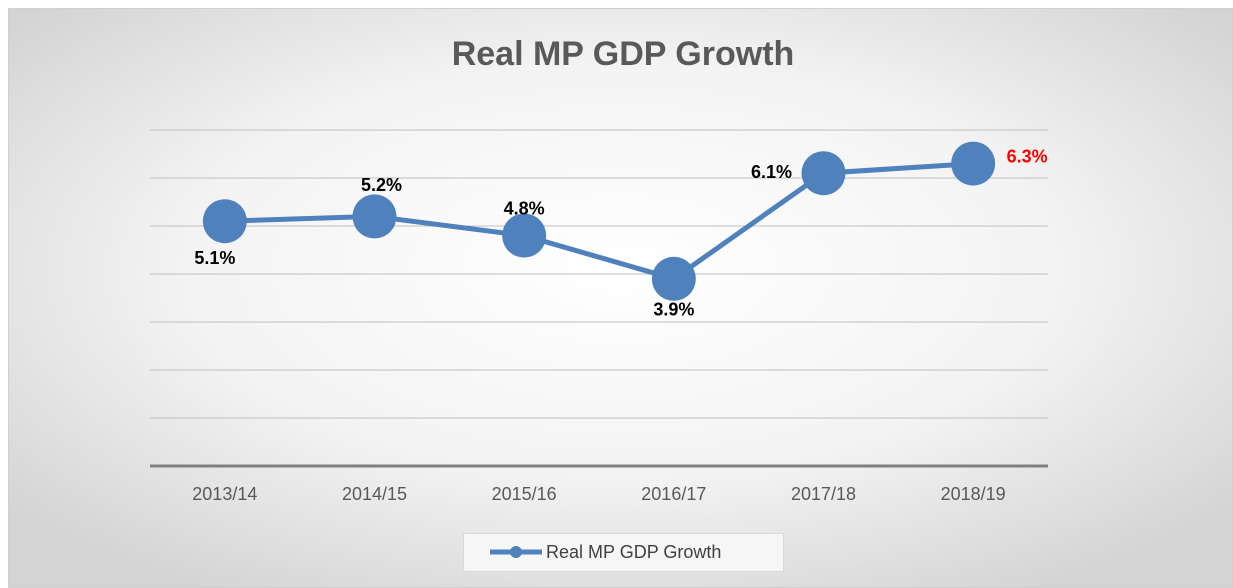 This screenshot has width=1233, height=588. I want to click on data-label: 3.9%, so click(673, 310).